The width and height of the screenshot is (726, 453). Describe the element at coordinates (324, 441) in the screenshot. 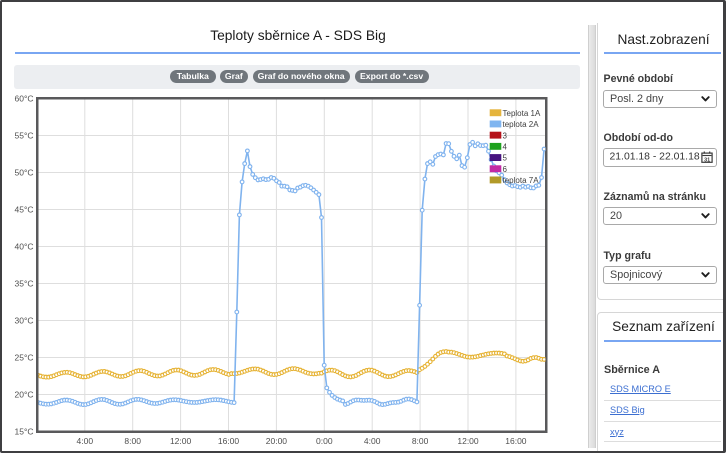

I see `svg-text: 0:00` at that location.